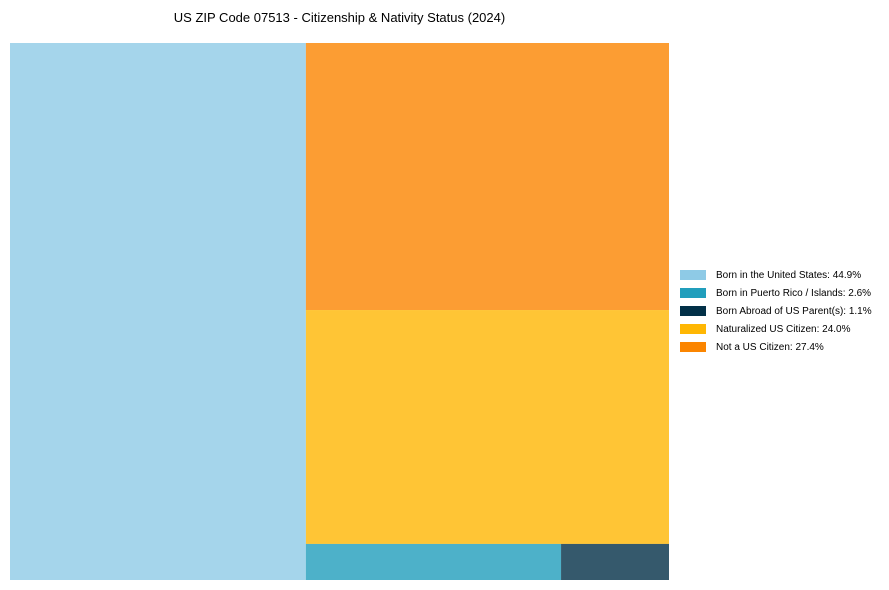 This screenshot has width=889, height=590. What do you see at coordinates (770, 347) in the screenshot?
I see `legend-label: Not a US Citizen: 27.4%` at bounding box center [770, 347].